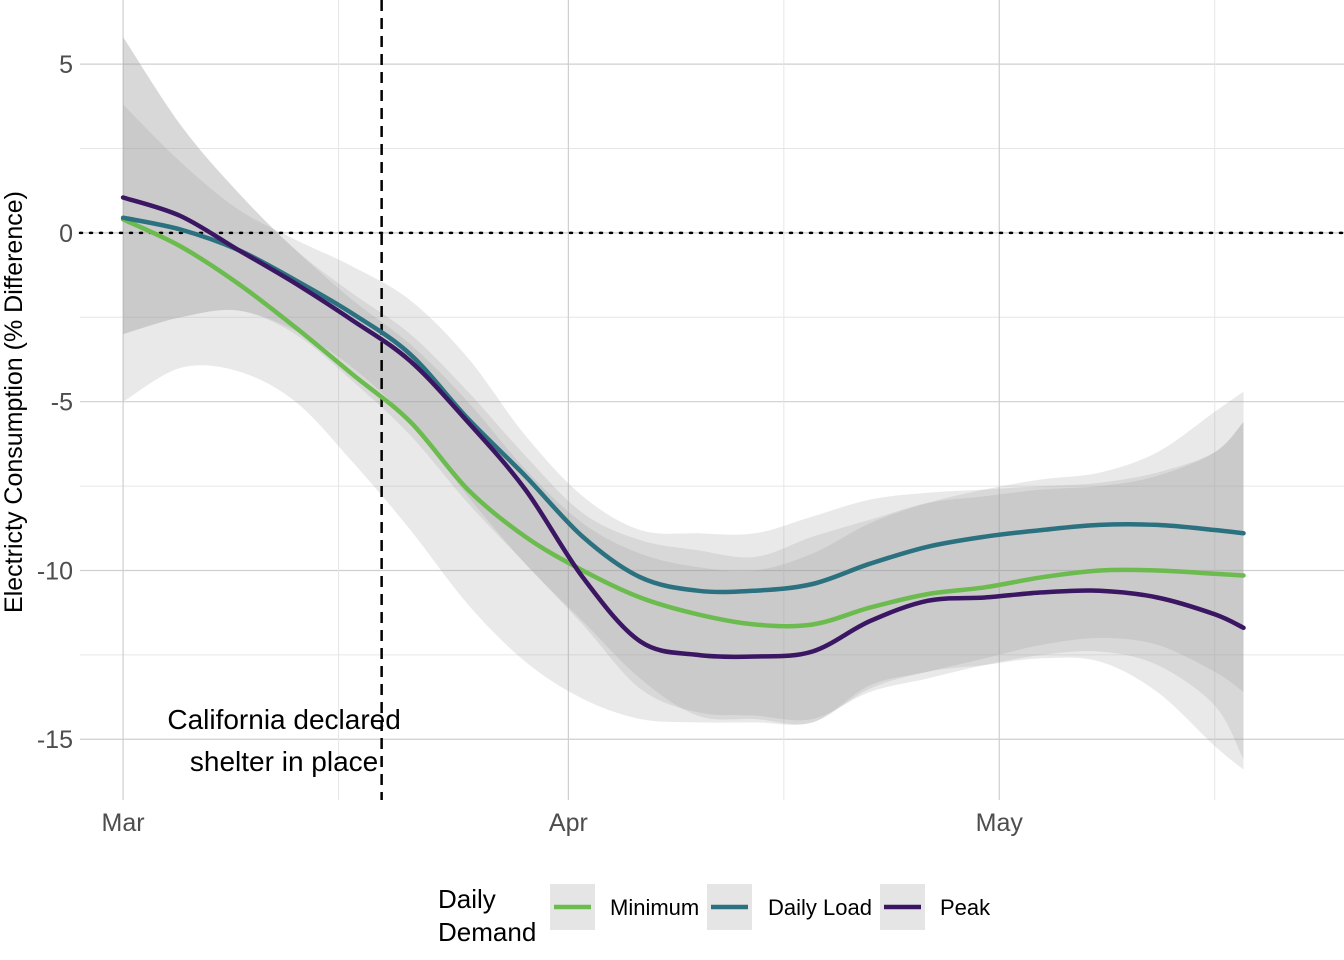 Image resolution: width=1344 pixels, height=960 pixels. I want to click on y-tick-label: -15, so click(55, 740).